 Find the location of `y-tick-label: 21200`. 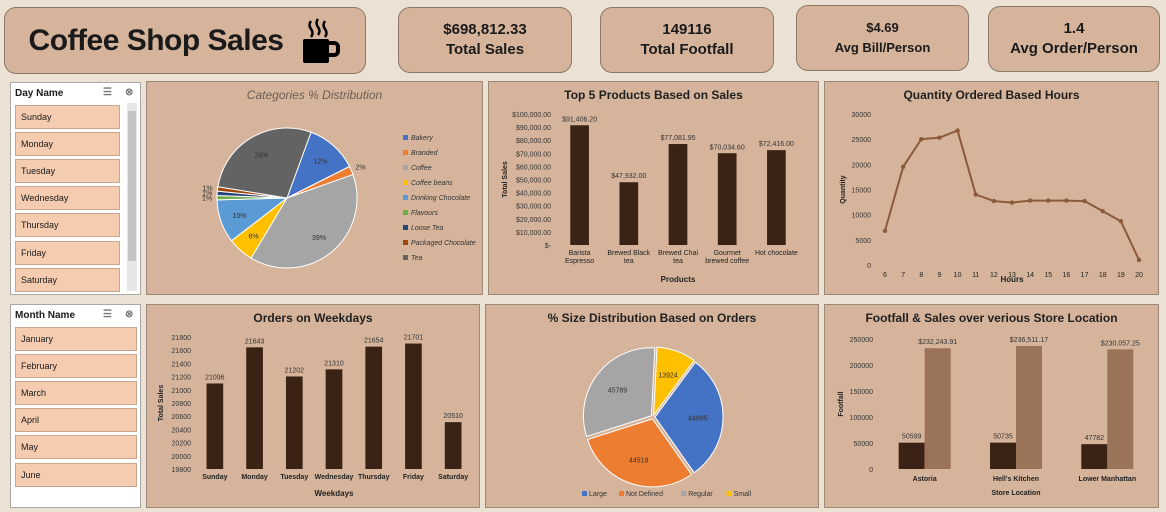

y-tick-label: 21200 is located at coordinates (182, 378).